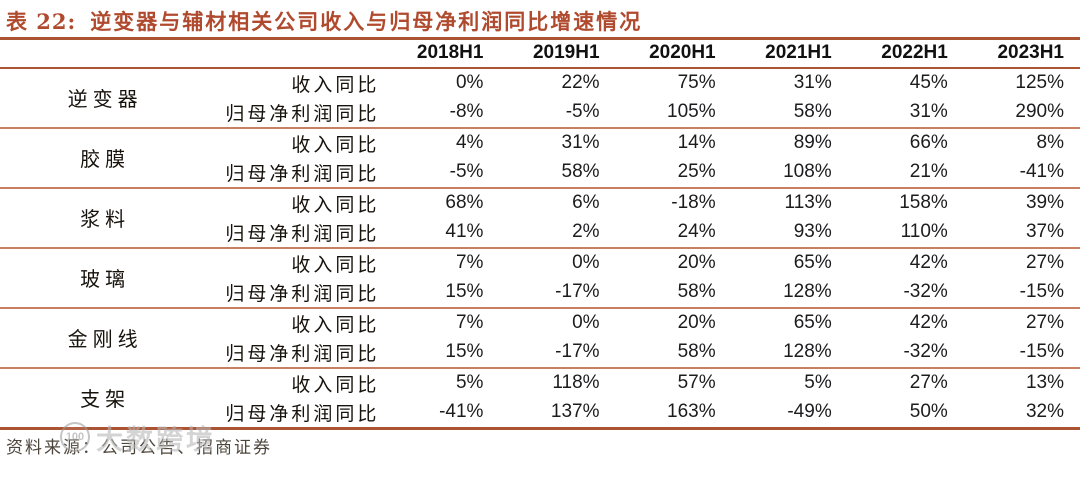 The width and height of the screenshot is (1080, 478). What do you see at coordinates (586, 202) in the screenshot?
I see `value-cell: 6%` at bounding box center [586, 202].